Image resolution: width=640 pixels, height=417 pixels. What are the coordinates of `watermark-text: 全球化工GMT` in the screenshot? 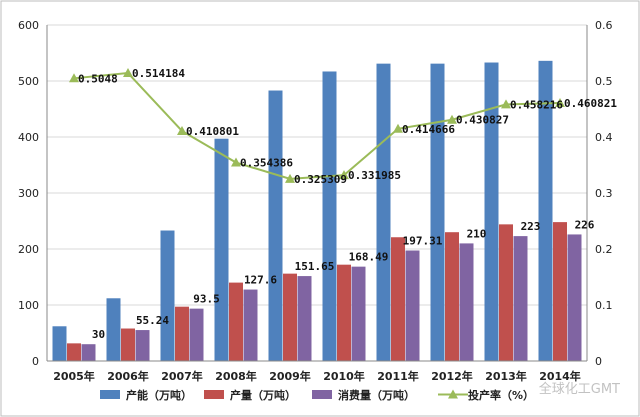 It's located at (579, 389).